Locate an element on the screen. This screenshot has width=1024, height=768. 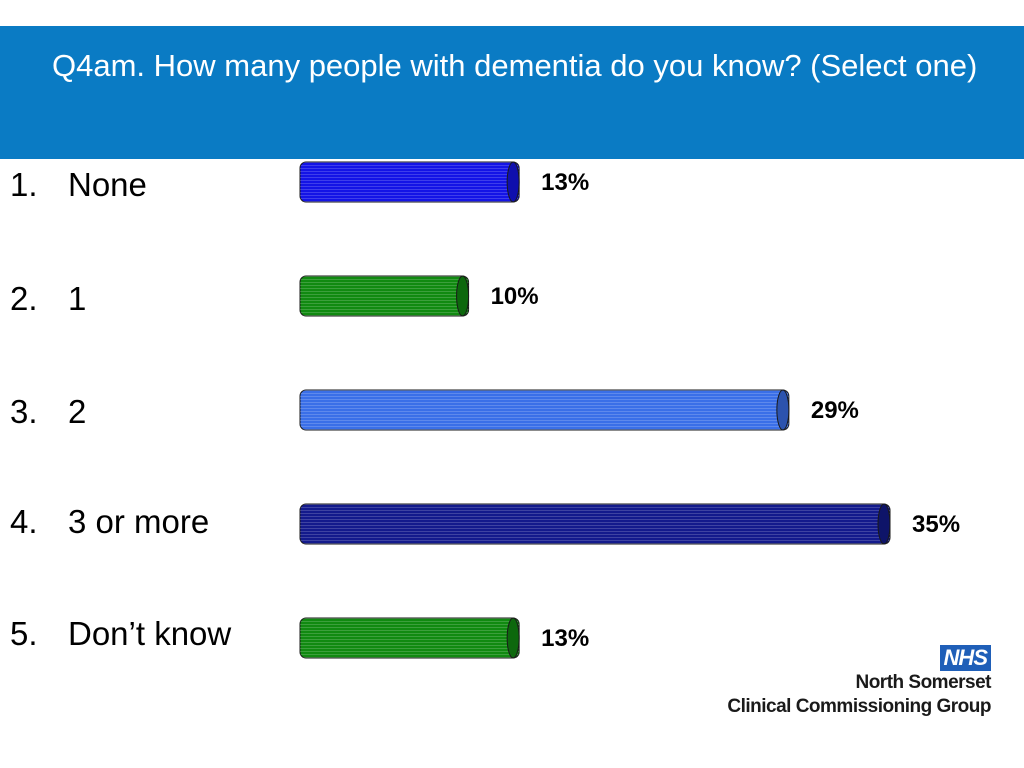
category-label: 4. 3 or more is located at coordinates (109, 522).